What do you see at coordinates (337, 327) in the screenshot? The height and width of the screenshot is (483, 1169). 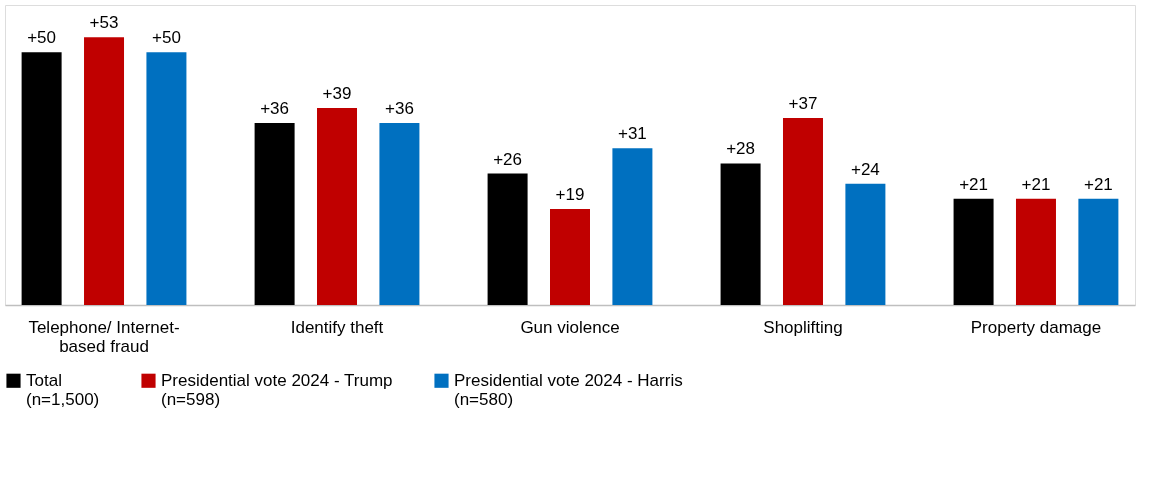 I see `x-tick-label: Identify theft` at bounding box center [337, 327].